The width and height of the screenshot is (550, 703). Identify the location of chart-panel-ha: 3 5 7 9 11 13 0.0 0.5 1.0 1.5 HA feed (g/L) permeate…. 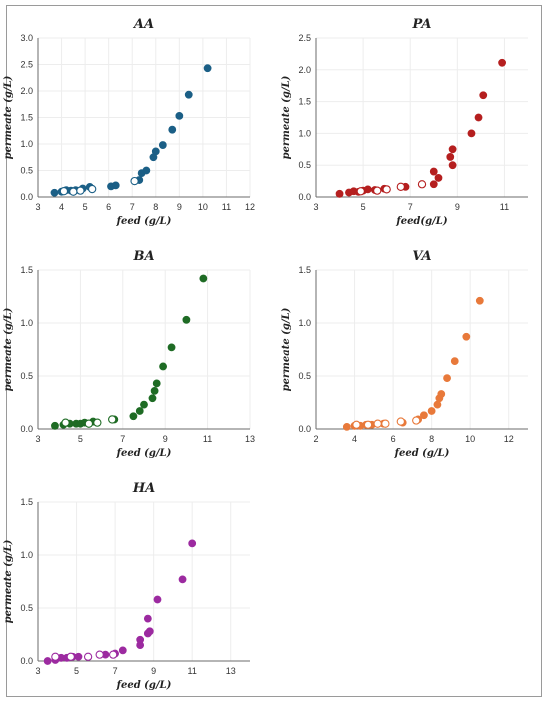
(126, 586).